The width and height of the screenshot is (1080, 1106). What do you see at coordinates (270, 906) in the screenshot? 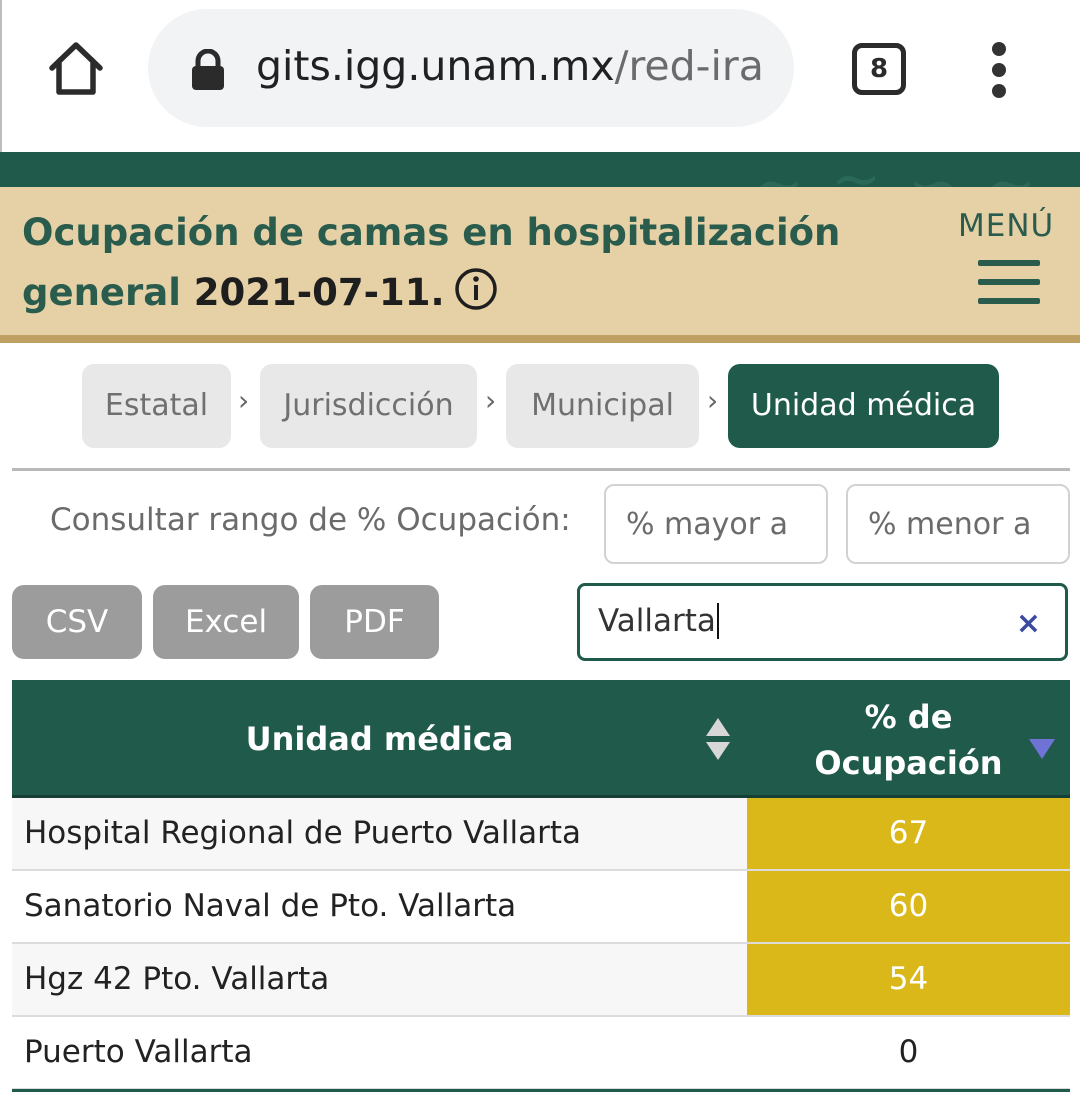
I see `cell-unidad-medica: Sanatorio Naval de Pto. Vallarta` at bounding box center [270, 906].